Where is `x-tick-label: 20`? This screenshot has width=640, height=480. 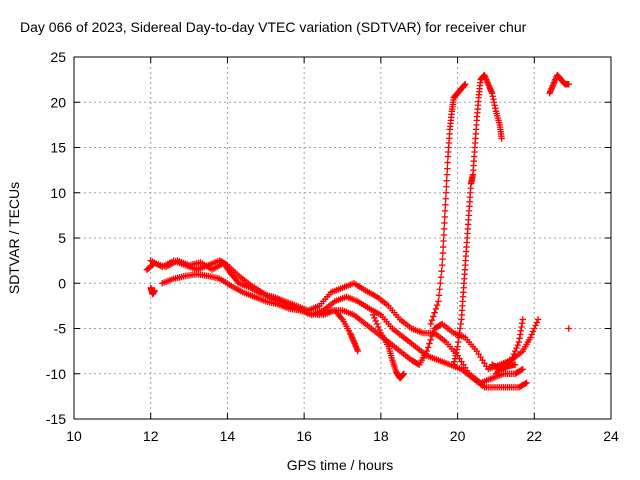
x-tick-label: 20 is located at coordinates (458, 436).